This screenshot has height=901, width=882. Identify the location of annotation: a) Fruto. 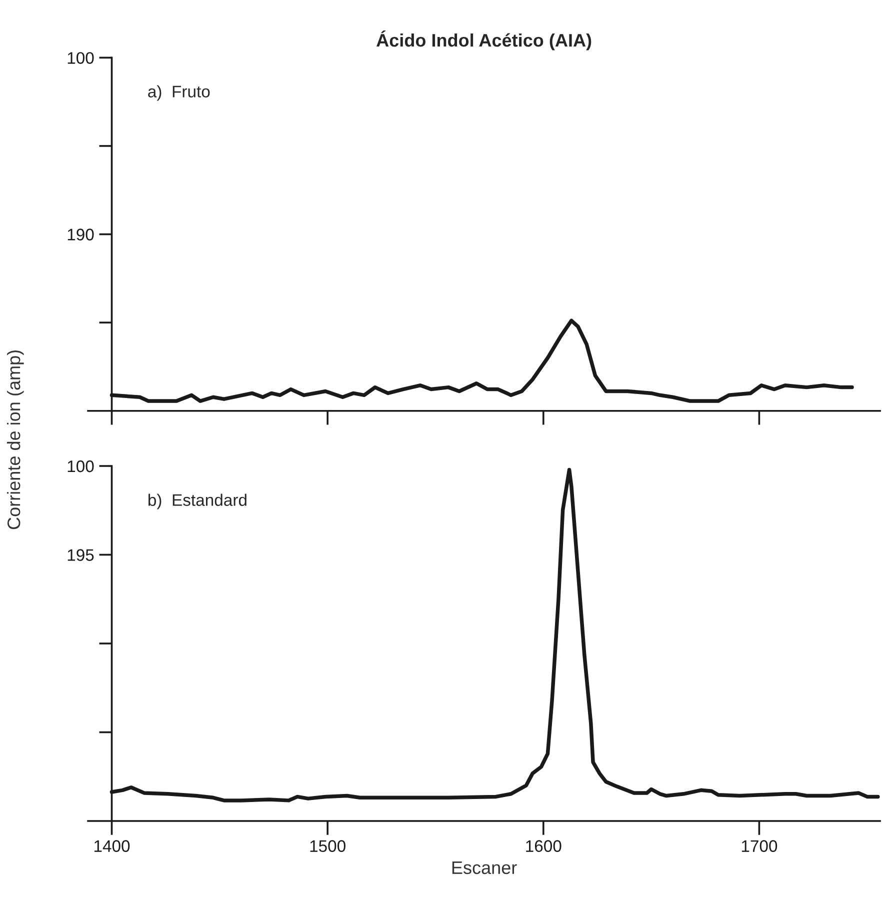
(179, 93).